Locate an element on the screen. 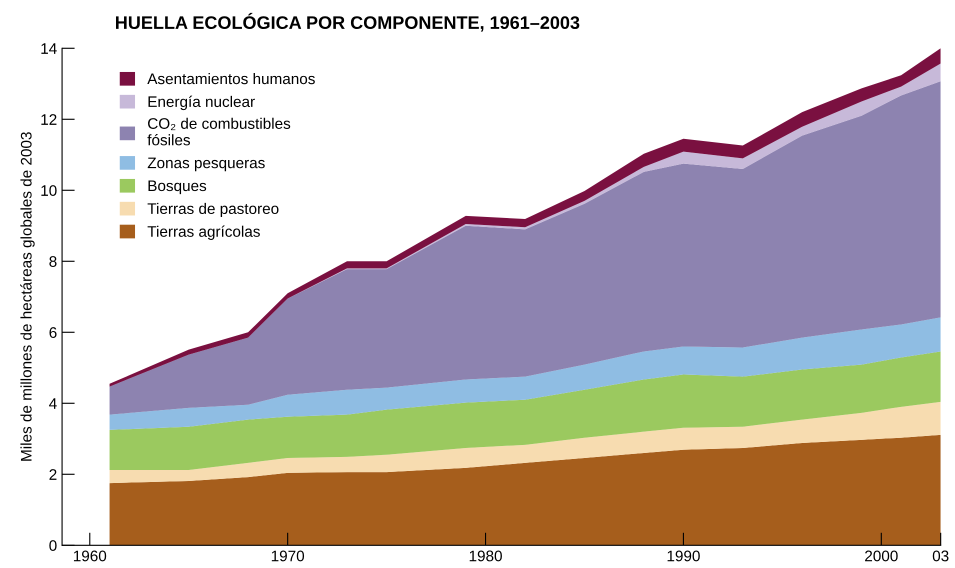 The width and height of the screenshot is (955, 568). x-tick-label: 1990 is located at coordinates (684, 556).